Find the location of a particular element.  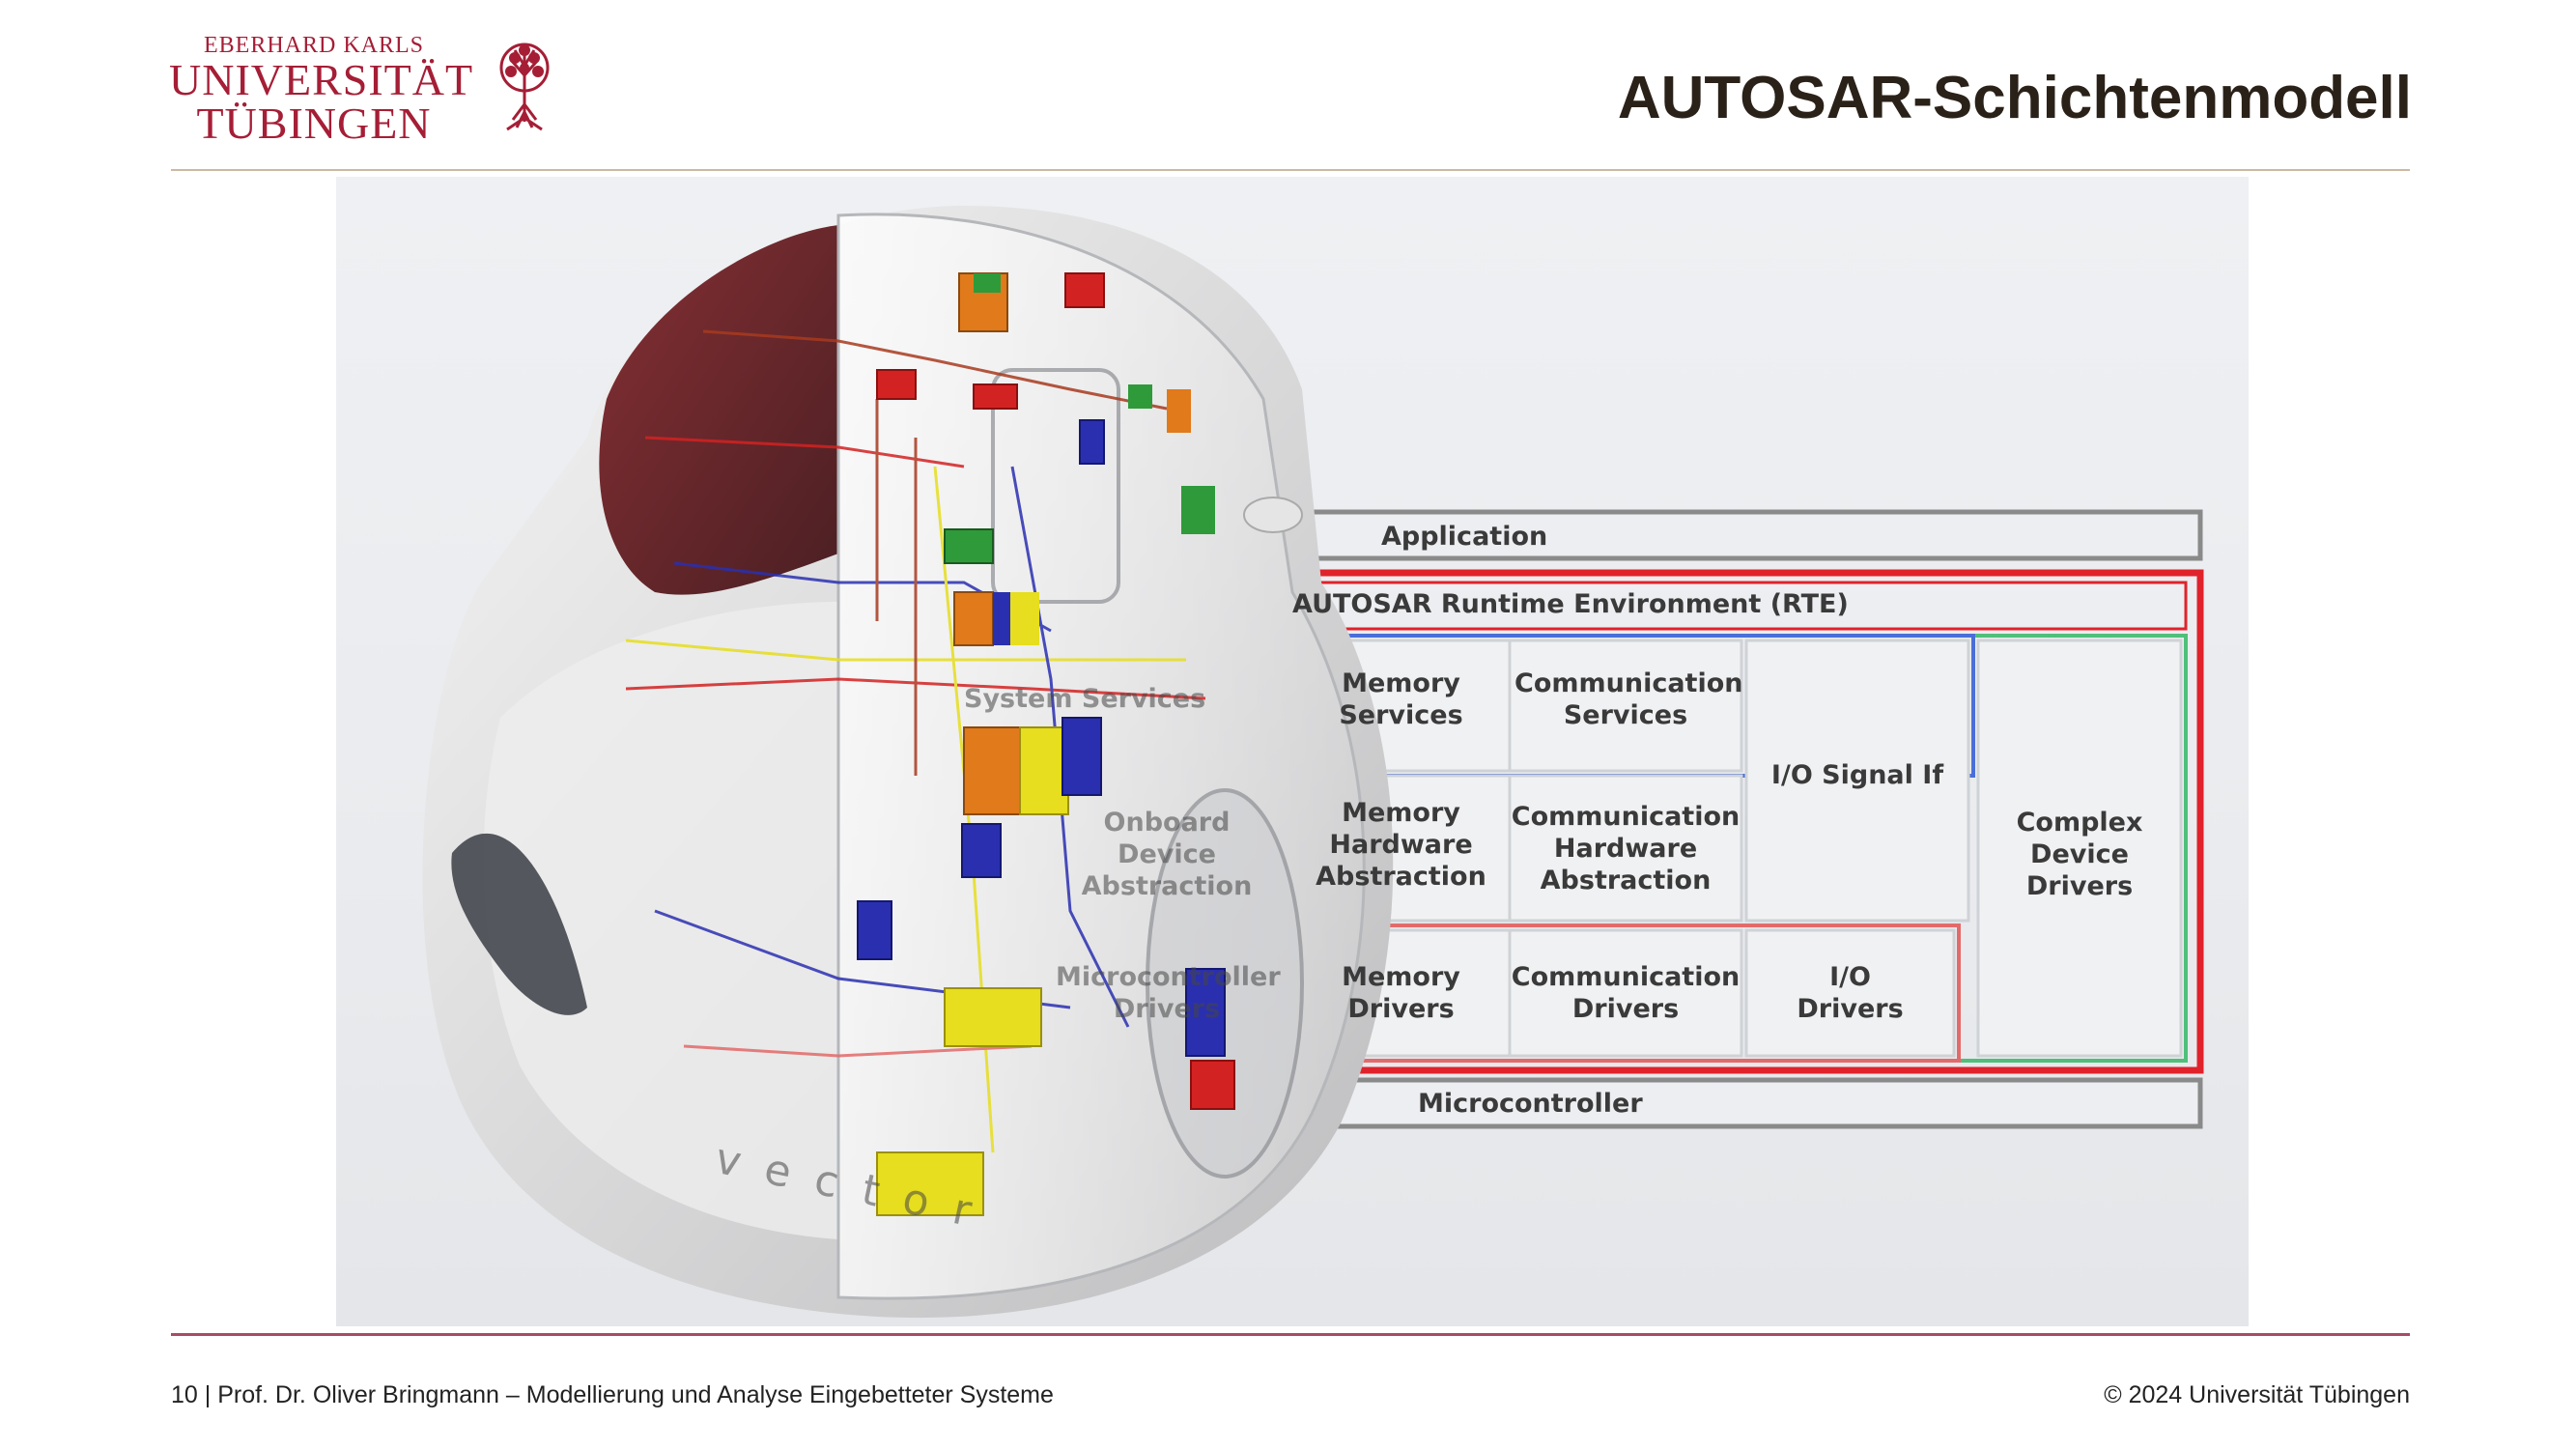

memory-drivers-label: Memory Drivers is located at coordinates (1401, 993).